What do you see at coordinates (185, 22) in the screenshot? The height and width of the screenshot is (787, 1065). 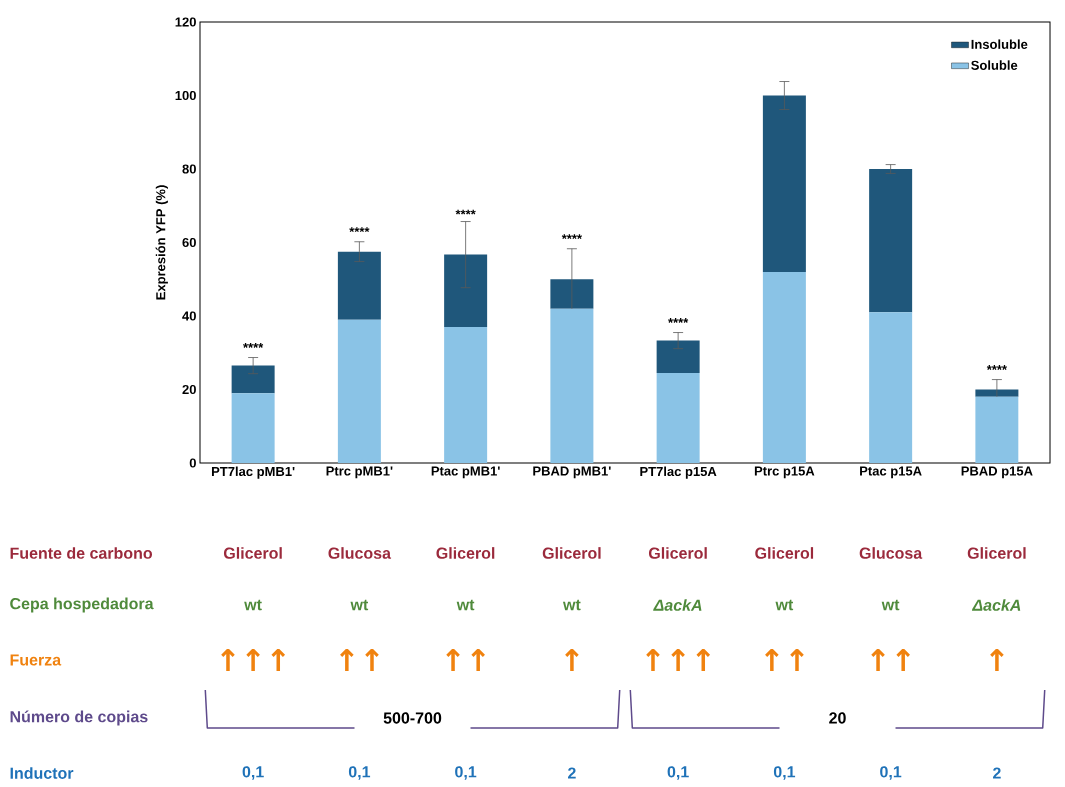 I see `y-tick-label: 120` at bounding box center [185, 22].